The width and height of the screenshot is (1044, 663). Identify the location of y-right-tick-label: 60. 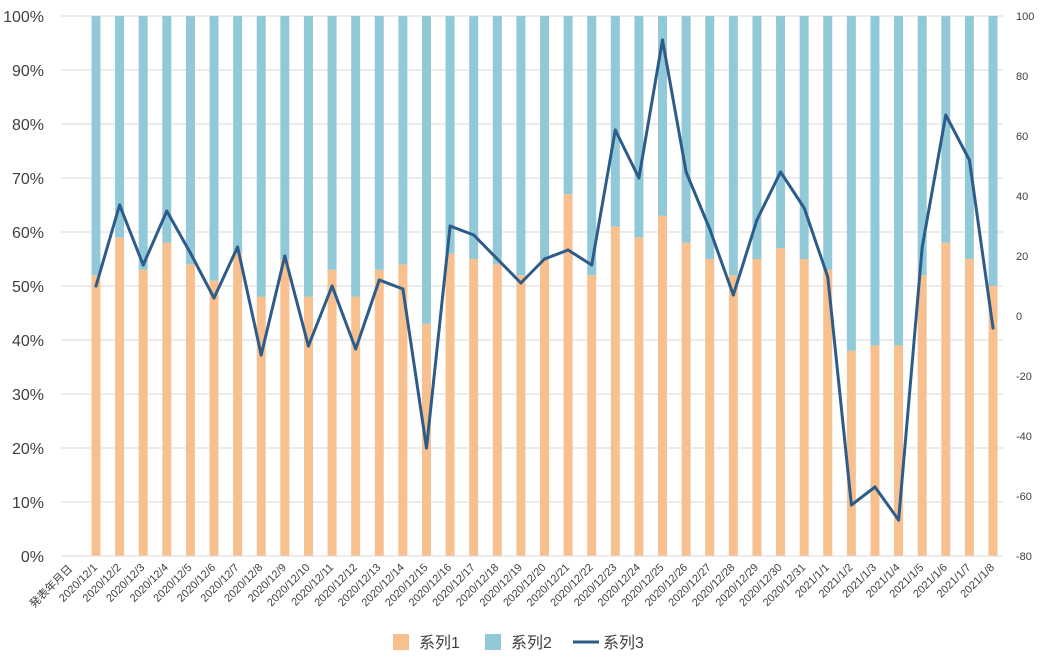
(1022, 137).